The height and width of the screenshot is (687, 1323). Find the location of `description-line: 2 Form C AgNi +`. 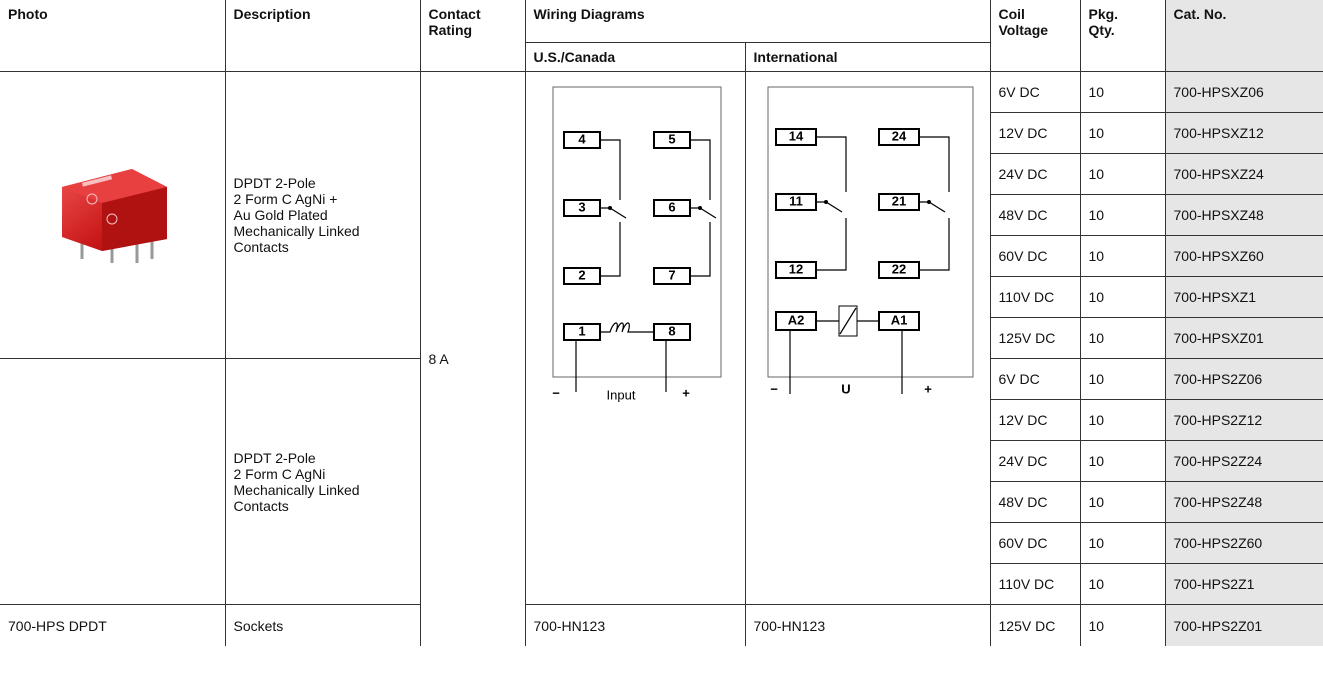

description-line: 2 Form C AgNi + is located at coordinates (285, 199).